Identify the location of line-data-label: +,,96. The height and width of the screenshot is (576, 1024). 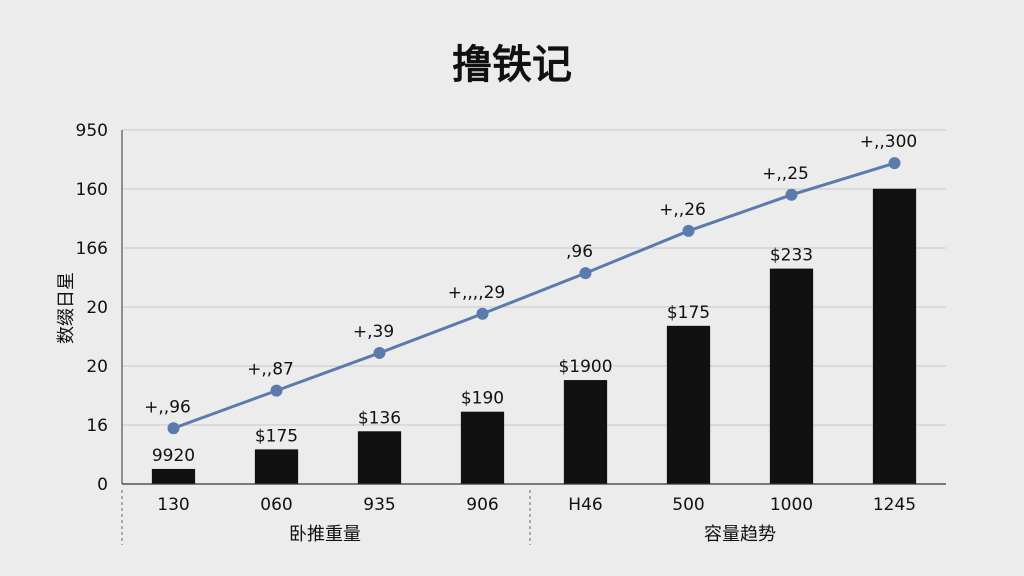
(167, 407).